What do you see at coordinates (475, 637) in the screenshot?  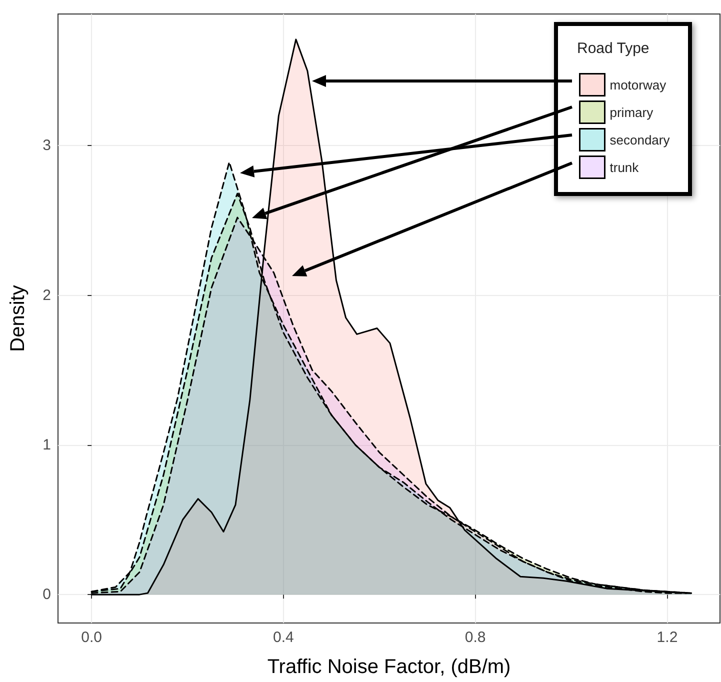 I see `x-tick-label: 0.8` at bounding box center [475, 637].